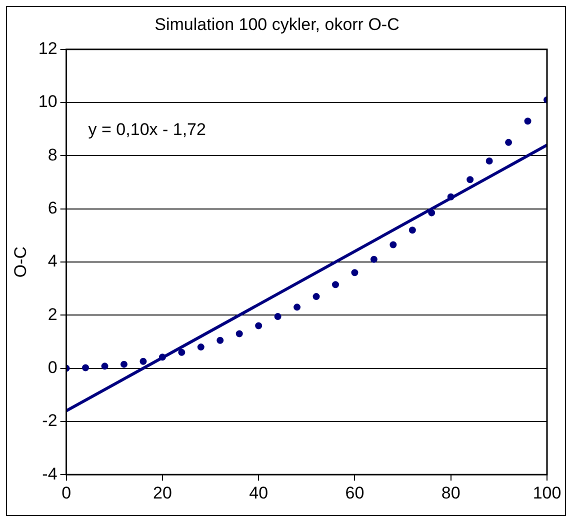 Image resolution: width=574 pixels, height=525 pixels. What do you see at coordinates (354, 492) in the screenshot?
I see `x-tick-label: 60` at bounding box center [354, 492].